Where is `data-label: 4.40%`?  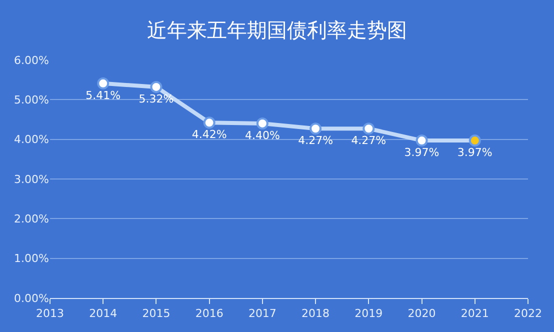
data-label: 4.40% is located at coordinates (262, 135).